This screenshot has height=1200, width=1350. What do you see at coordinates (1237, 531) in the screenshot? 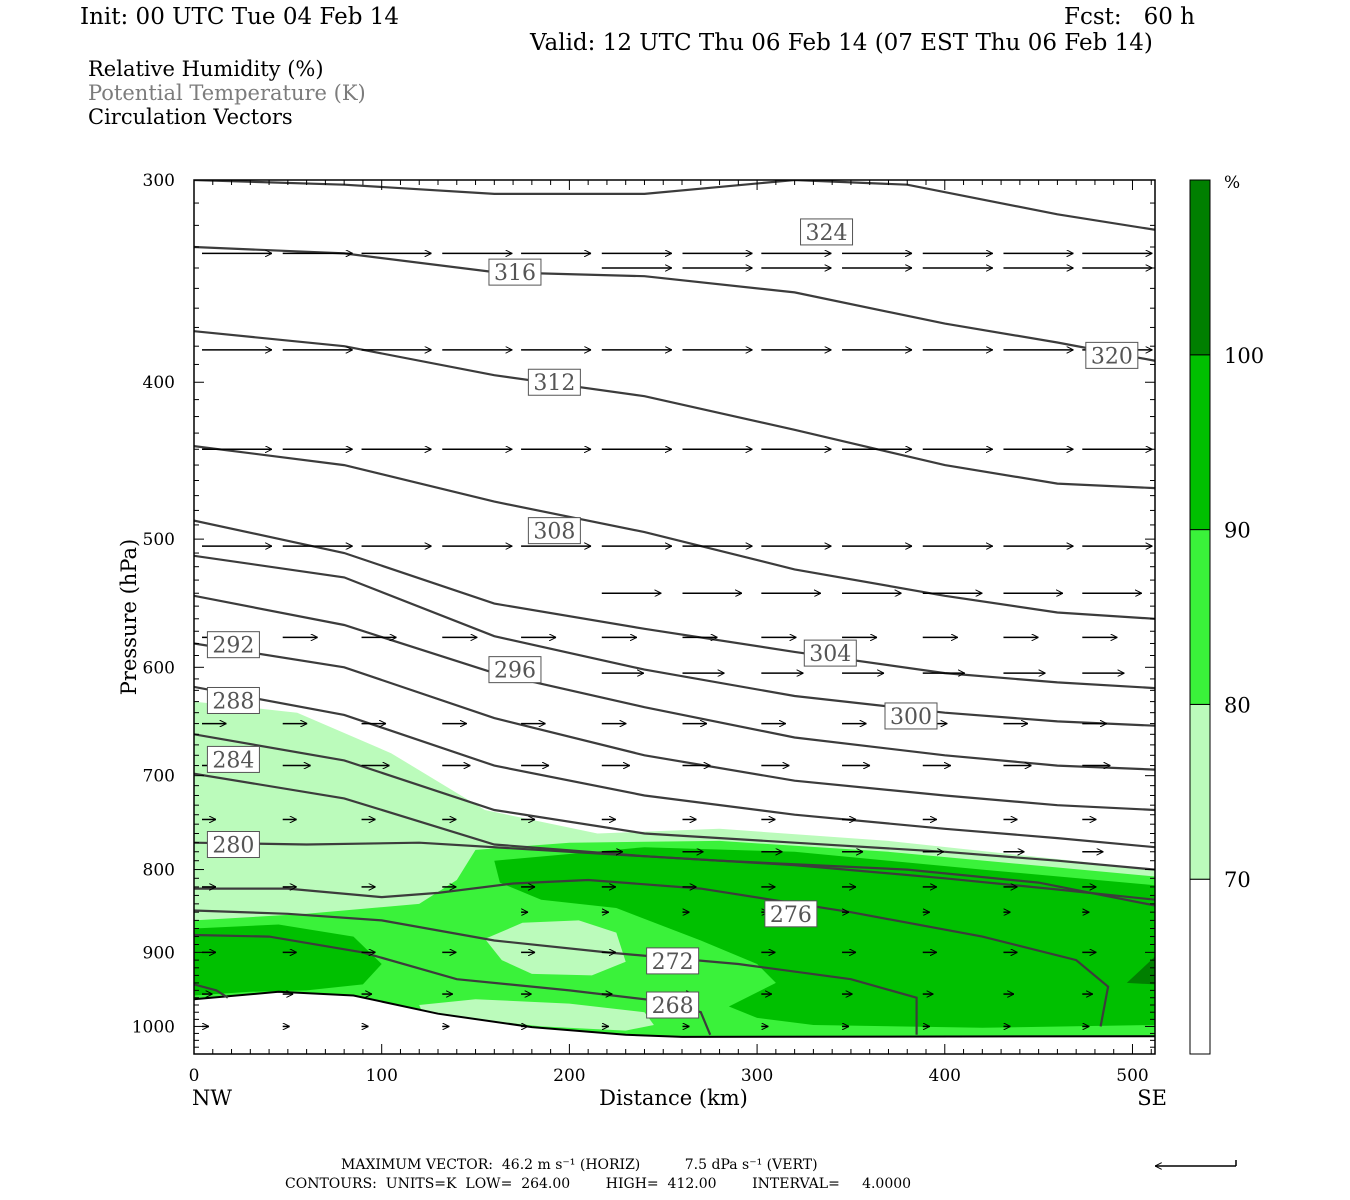
I see `colorbar-level-label: 90` at bounding box center [1237, 531].